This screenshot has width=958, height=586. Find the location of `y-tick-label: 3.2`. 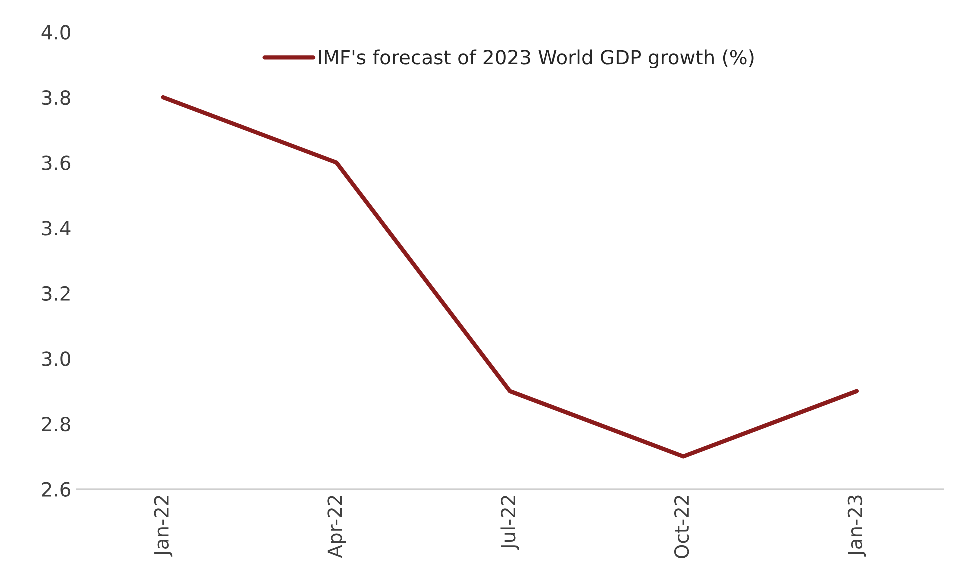

y-tick-label: 3.2 is located at coordinates (56, 294).